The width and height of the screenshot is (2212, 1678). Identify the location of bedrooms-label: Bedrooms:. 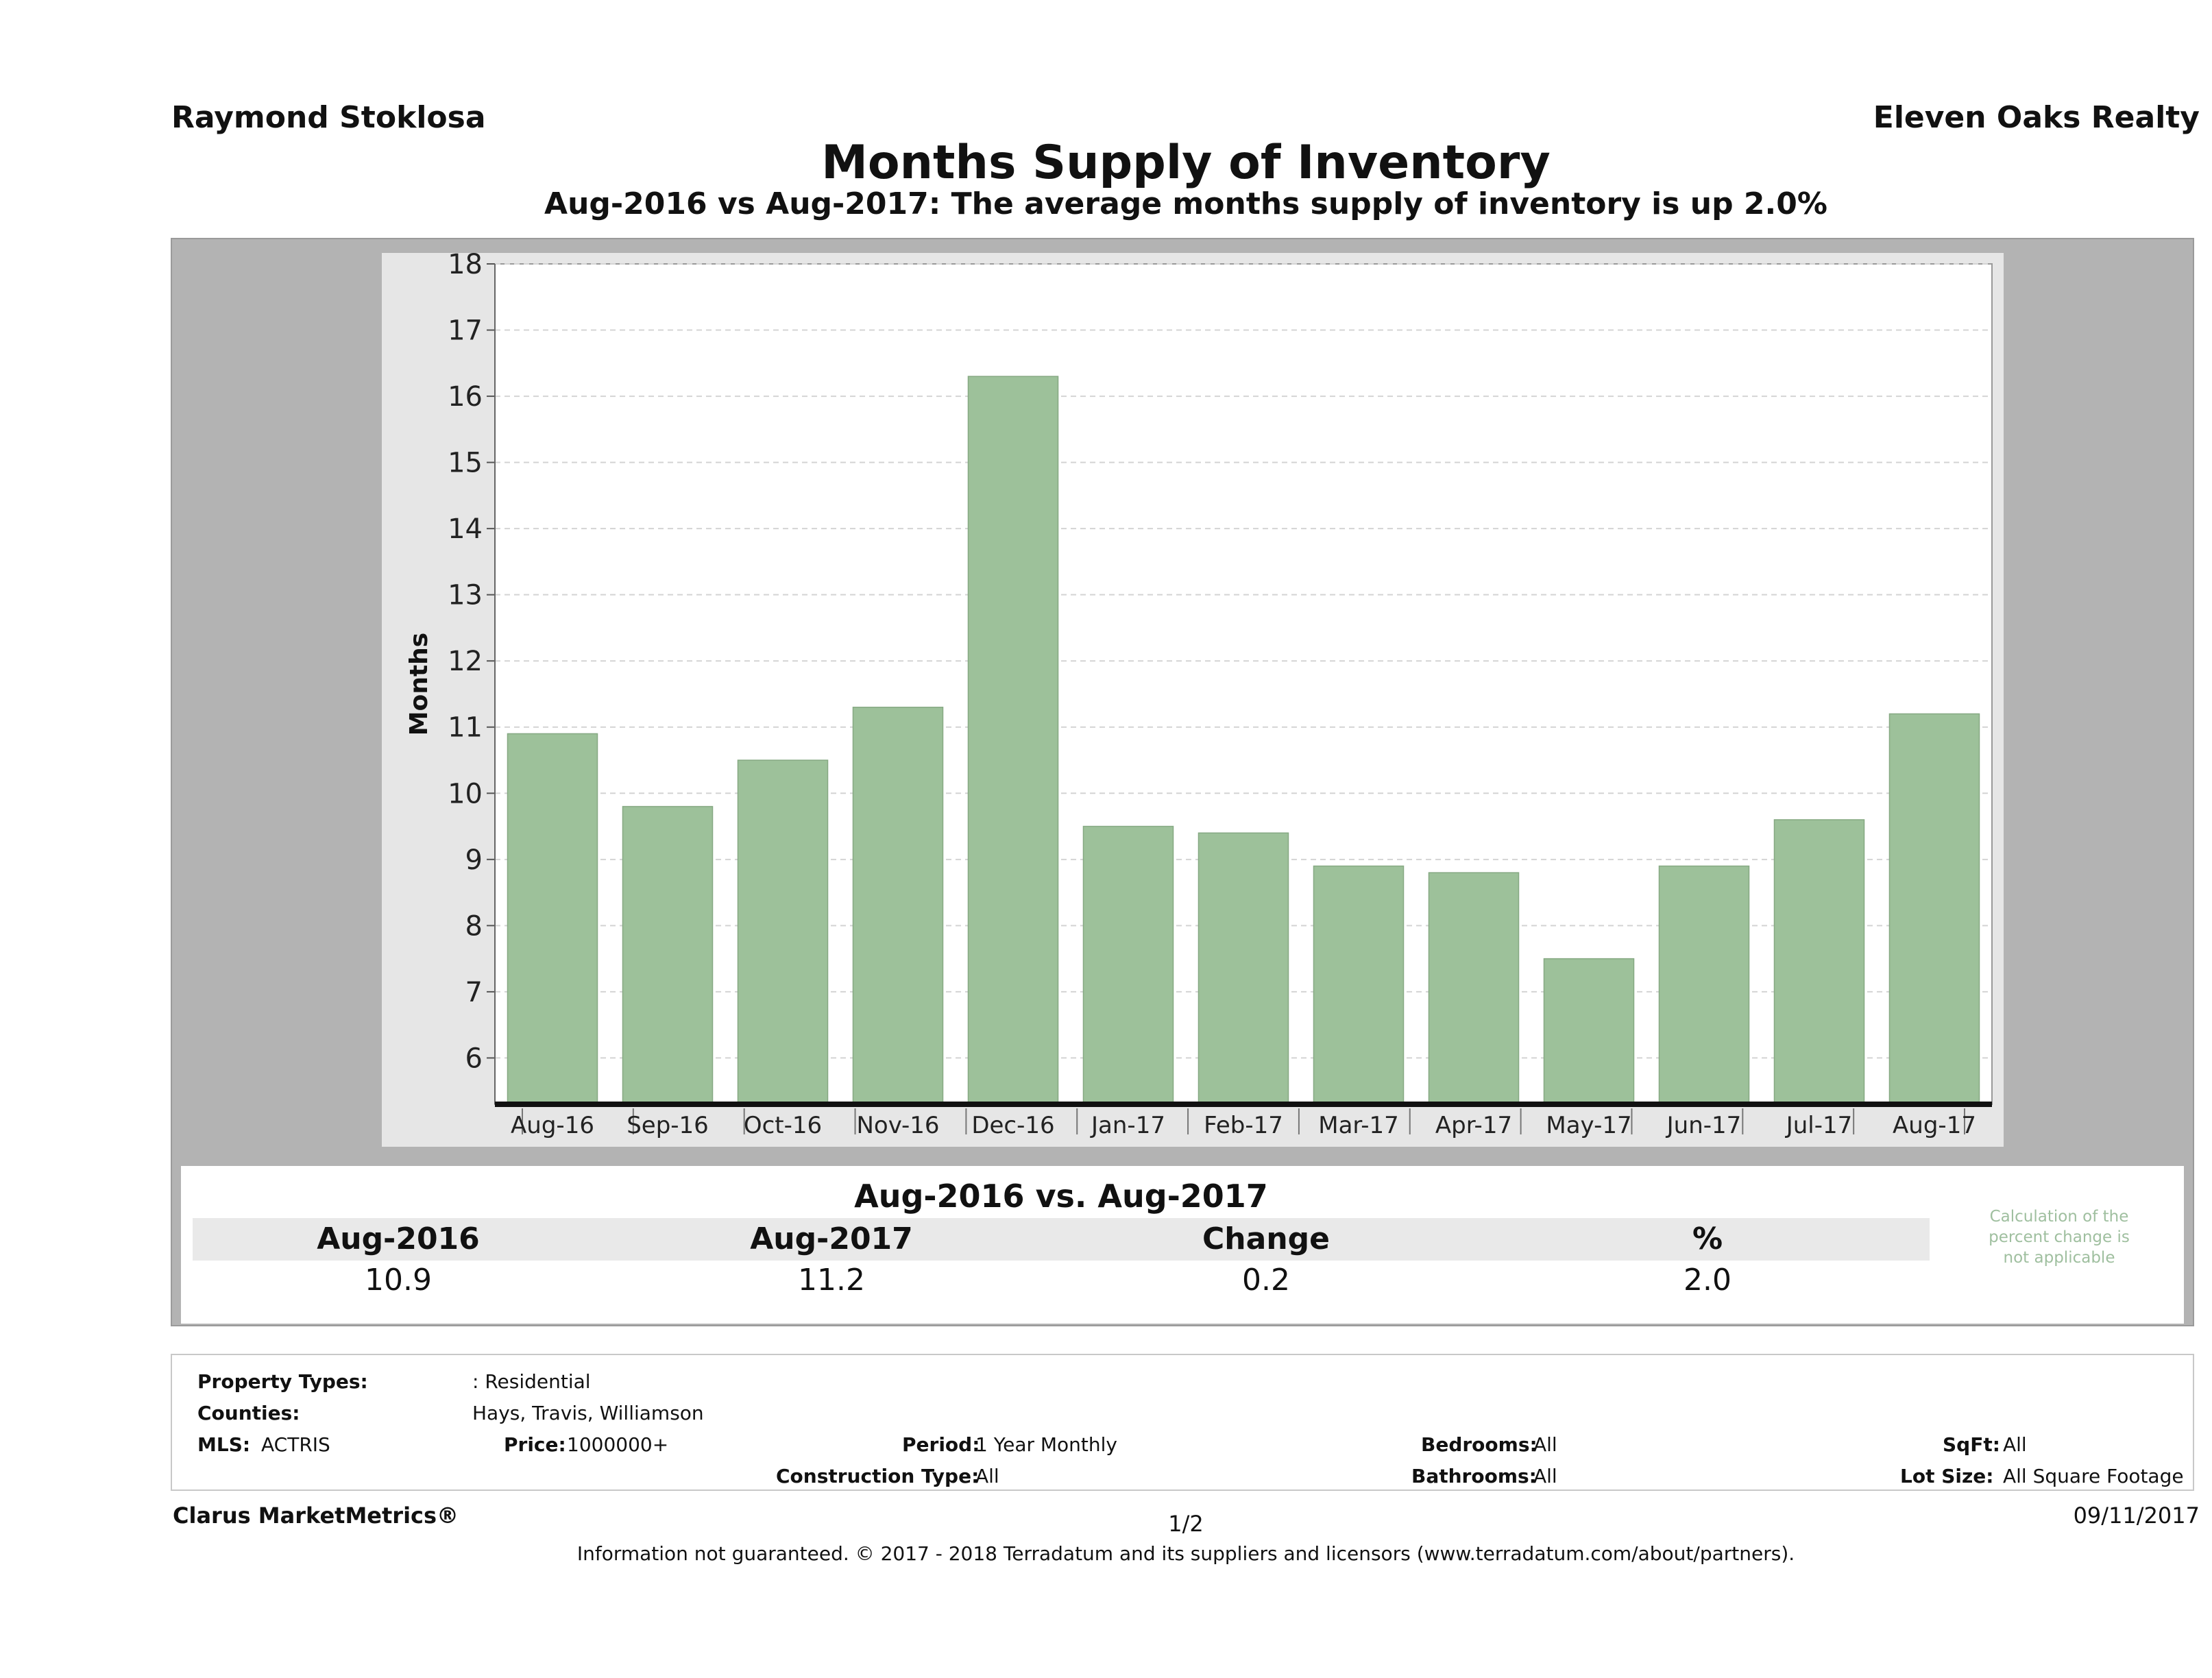
(1479, 1445).